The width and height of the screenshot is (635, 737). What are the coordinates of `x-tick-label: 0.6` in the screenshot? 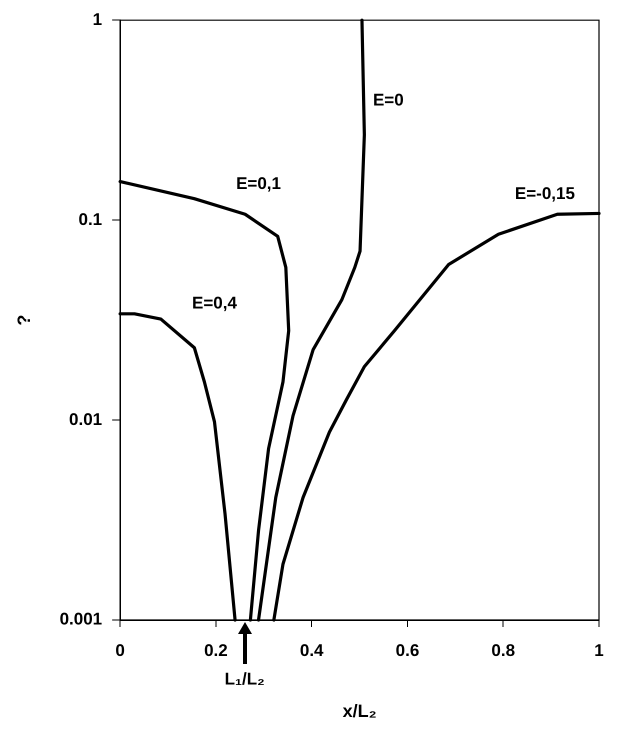 It's located at (408, 650).